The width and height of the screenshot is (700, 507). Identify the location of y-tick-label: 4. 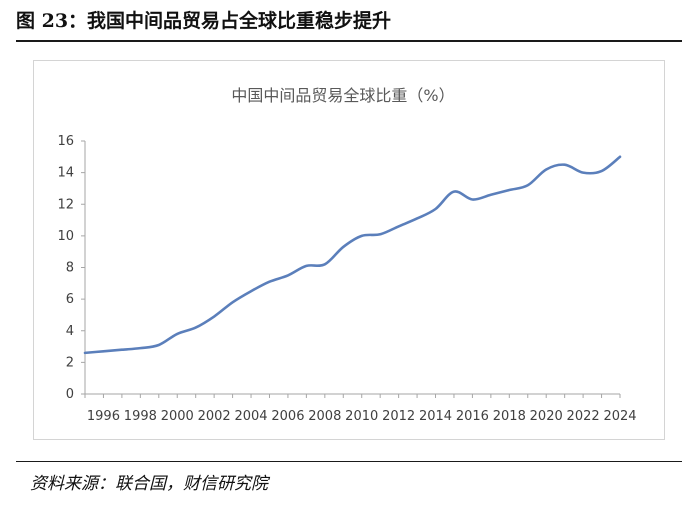
(70, 331).